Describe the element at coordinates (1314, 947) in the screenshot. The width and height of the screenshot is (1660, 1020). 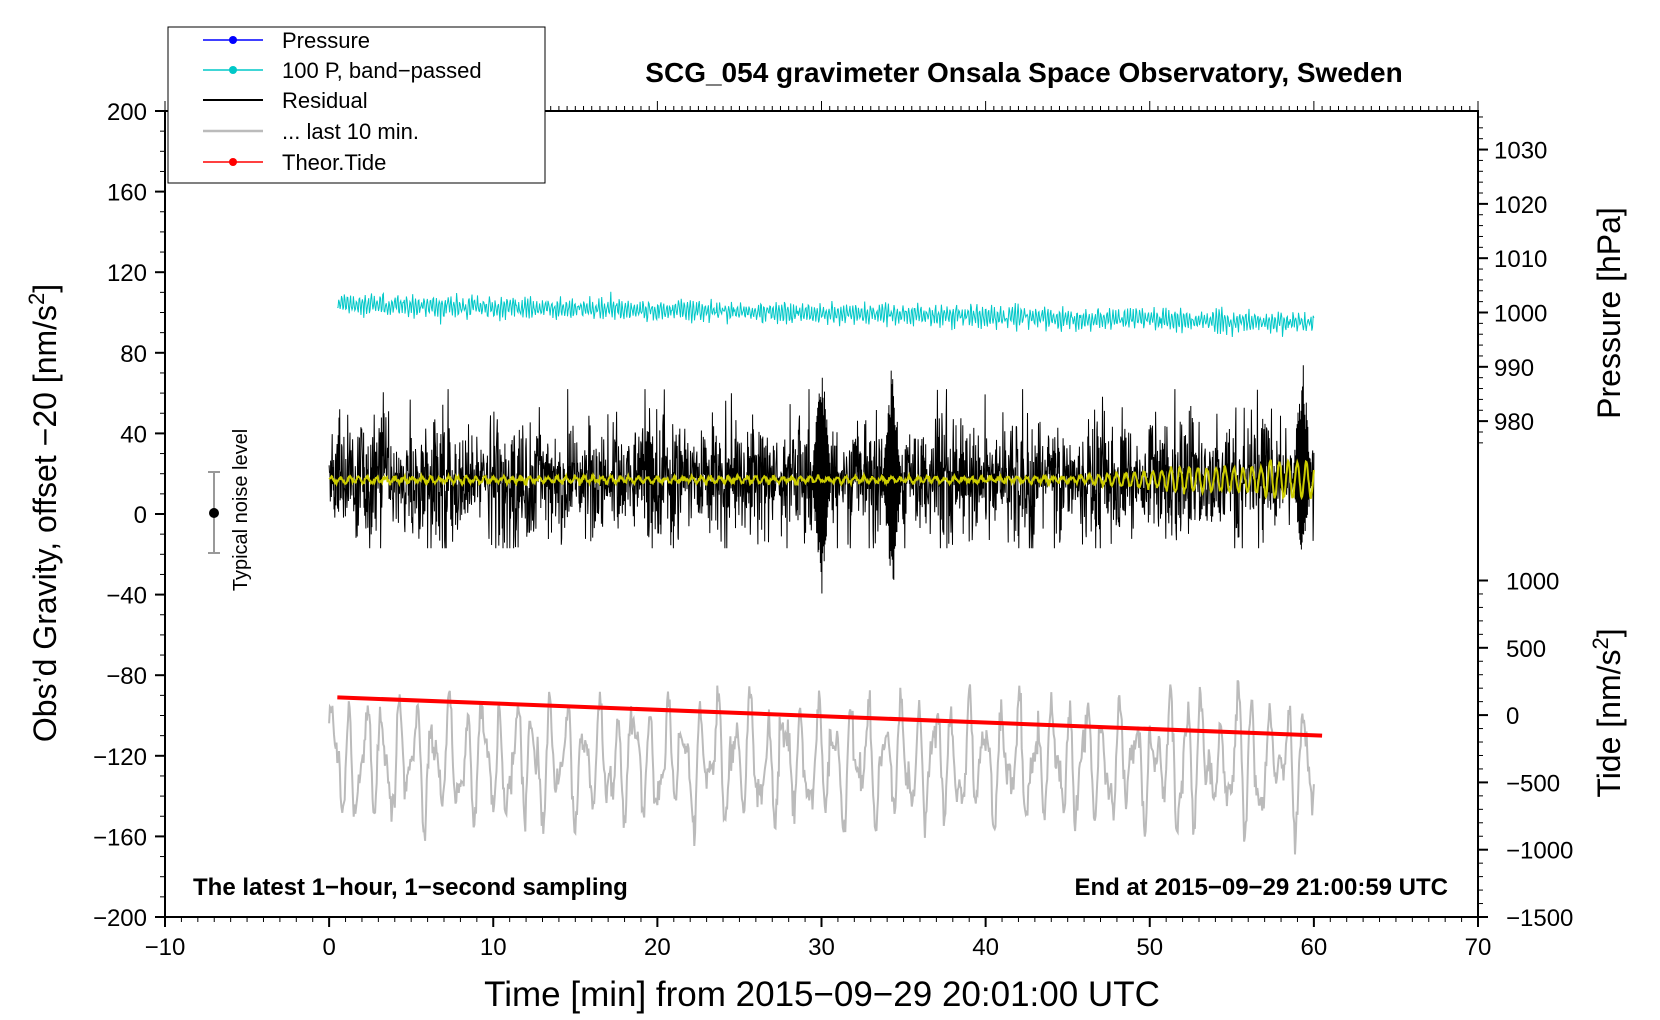
I see `x-tick-label-7: 60` at that location.